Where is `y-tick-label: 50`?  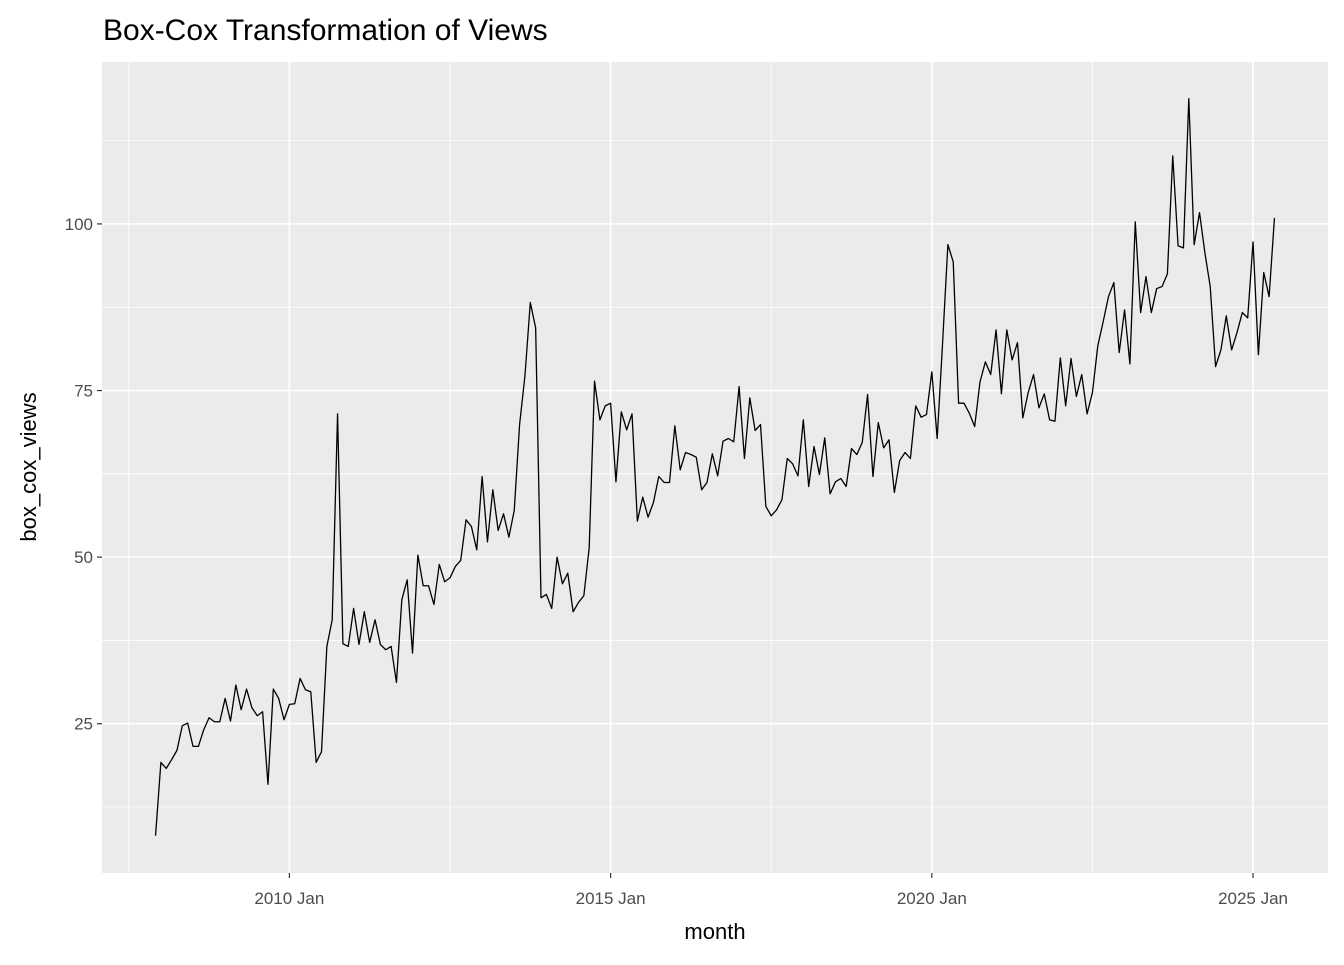 y-tick-label: 50 is located at coordinates (83, 557).